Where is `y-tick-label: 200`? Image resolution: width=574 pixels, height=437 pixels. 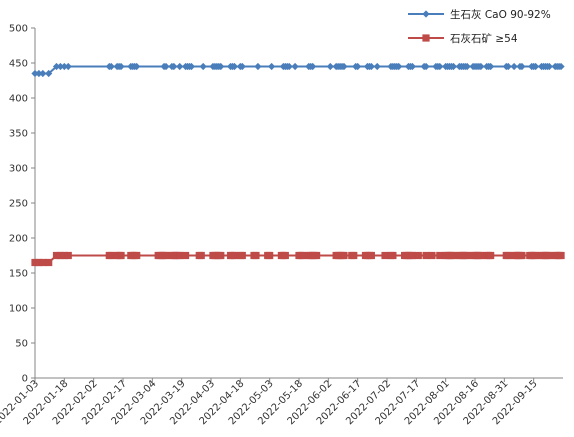
y-tick-label: 200 is located at coordinates (18, 239).